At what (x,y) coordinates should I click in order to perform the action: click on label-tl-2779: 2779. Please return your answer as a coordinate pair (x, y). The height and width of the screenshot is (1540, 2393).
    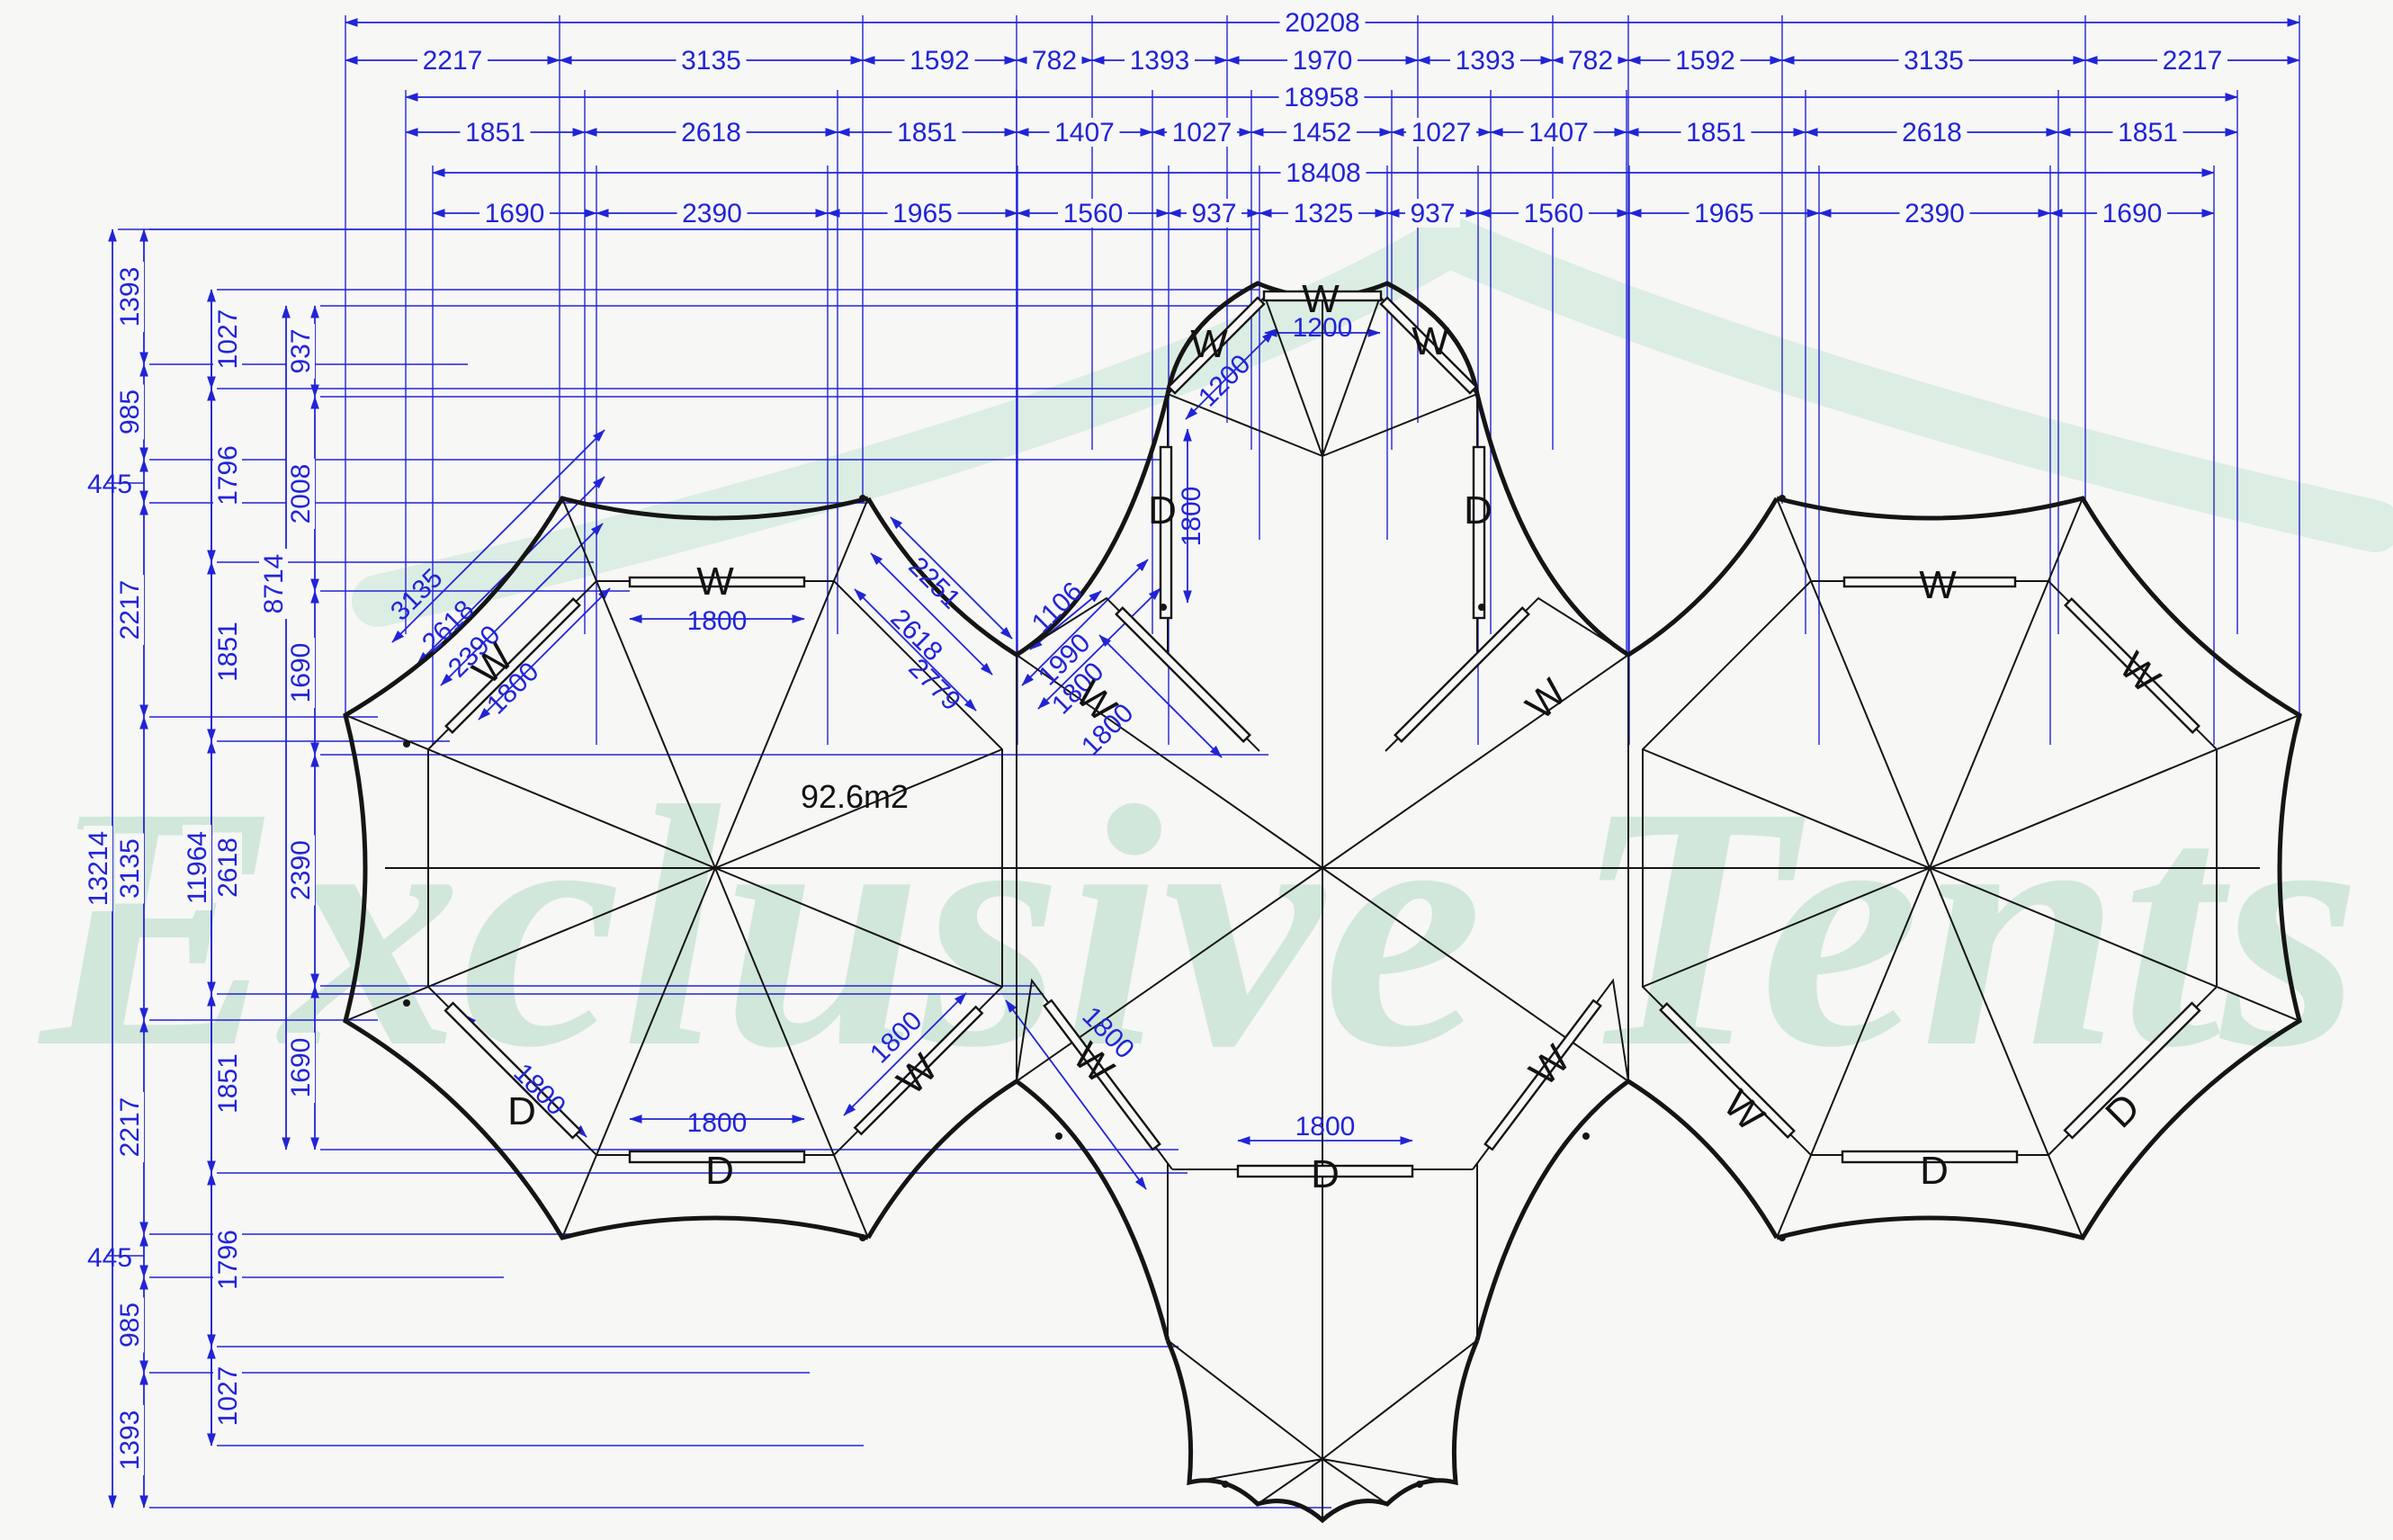
    Looking at the image, I should click on (934, 685).